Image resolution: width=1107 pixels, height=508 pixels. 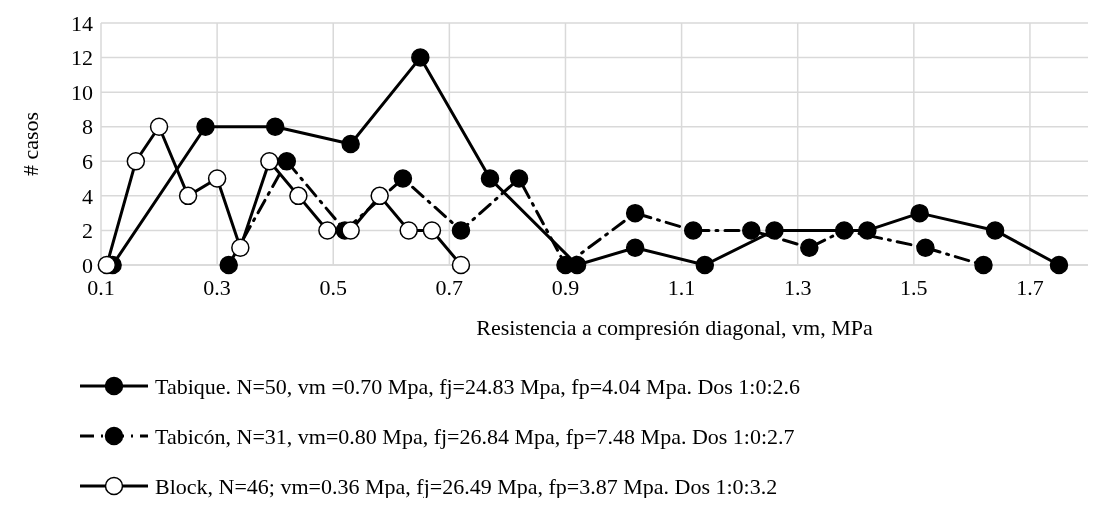 I want to click on x-tick-label: 1.1, so click(x=681, y=287).